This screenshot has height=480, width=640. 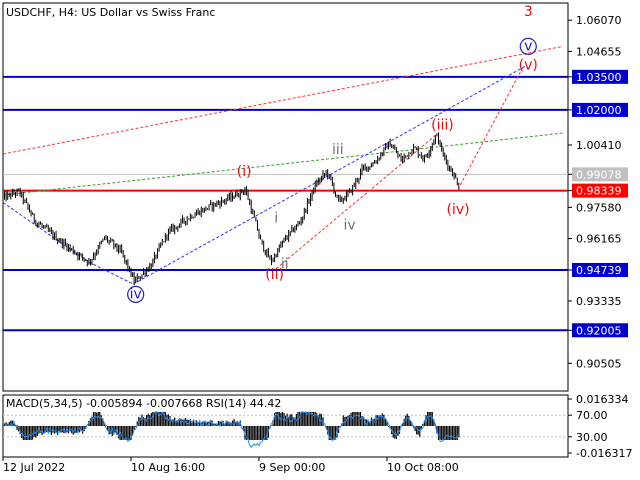 I want to click on price-tick-label-1.00410: 1.00410, so click(x=599, y=145).